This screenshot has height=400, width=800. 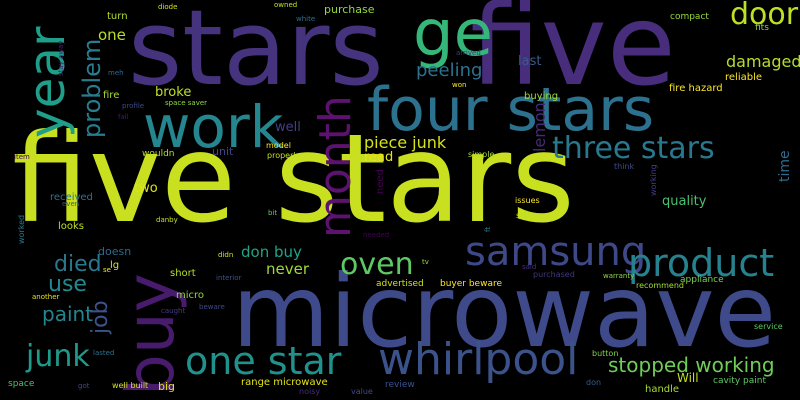 What do you see at coordinates (213, 127) in the screenshot?
I see `word-work: work` at bounding box center [213, 127].